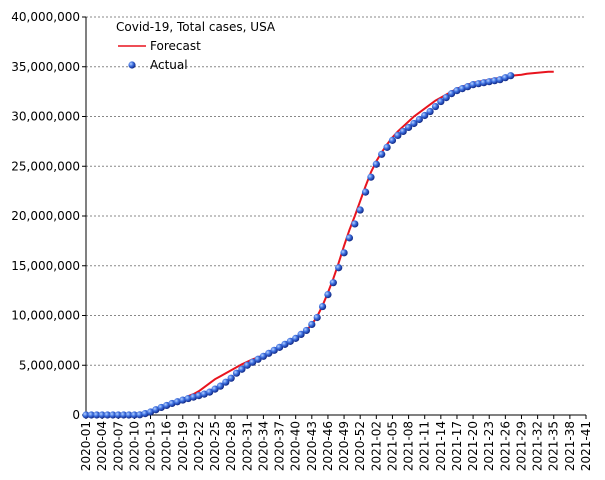  I want to click on x-tick-label: 2021-35, so click(554, 446).